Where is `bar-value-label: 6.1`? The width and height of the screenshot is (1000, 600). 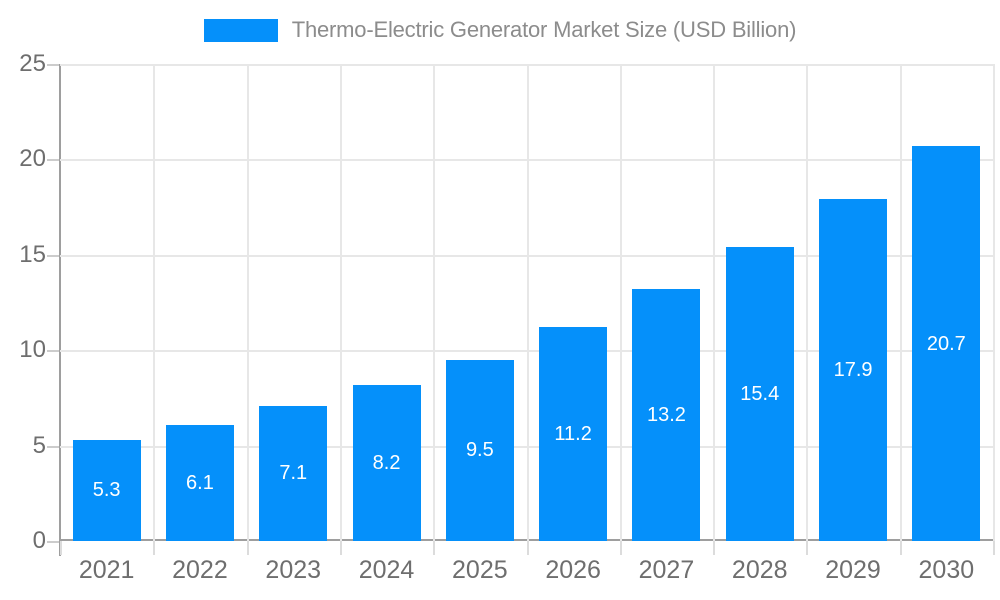 bar-value-label: 6.1 is located at coordinates (200, 482).